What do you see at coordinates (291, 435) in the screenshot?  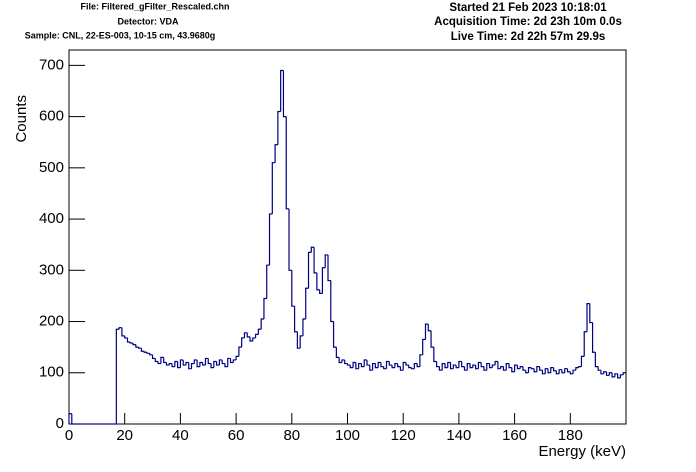 I see `x-tick-label: 80` at bounding box center [291, 435].